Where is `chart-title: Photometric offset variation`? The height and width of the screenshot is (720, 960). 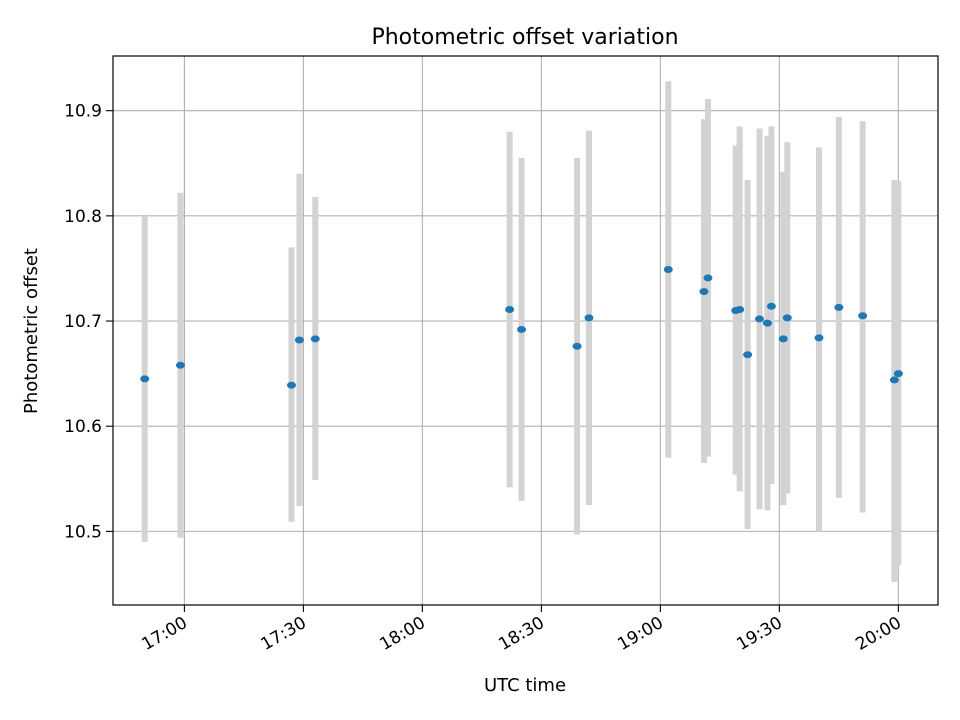
chart-title: Photometric offset variation is located at coordinates (524, 37).